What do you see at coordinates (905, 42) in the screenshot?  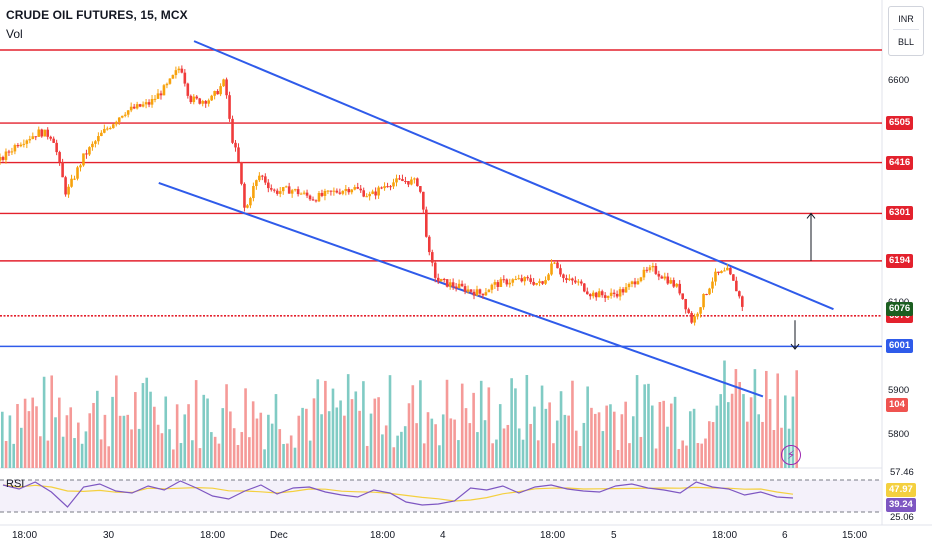 I see `currency-bll: BLL` at bounding box center [905, 42].